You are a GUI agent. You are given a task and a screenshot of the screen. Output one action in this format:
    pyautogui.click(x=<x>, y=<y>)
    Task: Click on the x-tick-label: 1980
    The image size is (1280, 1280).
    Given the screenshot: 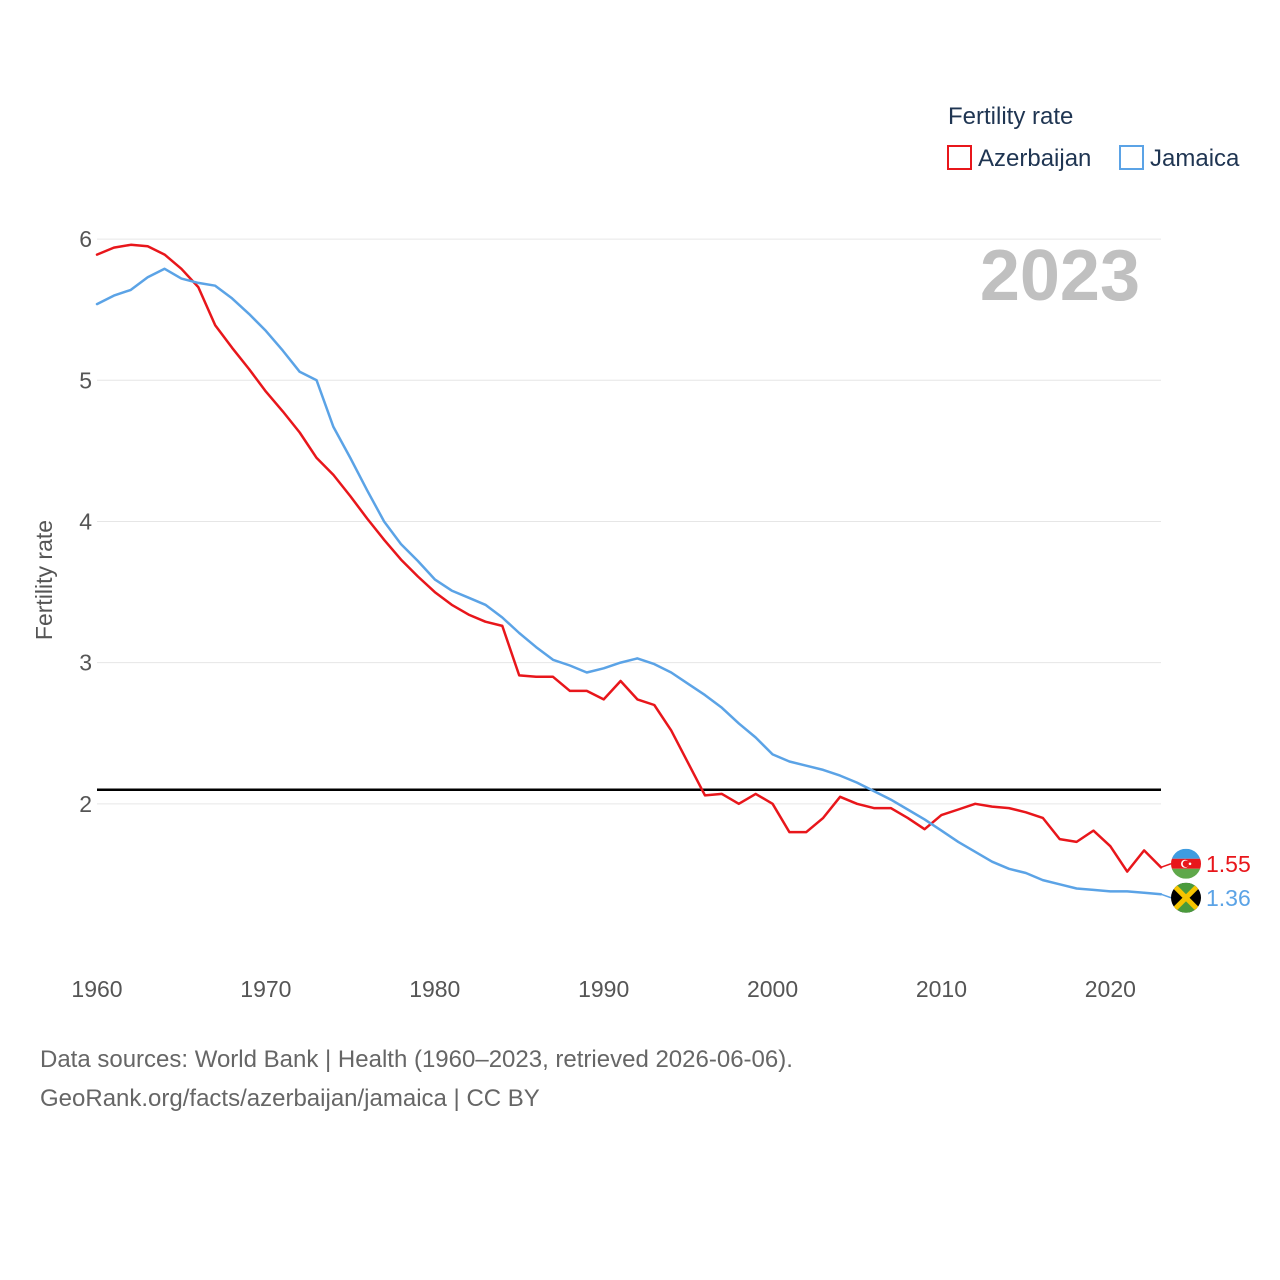 What is the action you would take?
    pyautogui.click(x=434, y=989)
    